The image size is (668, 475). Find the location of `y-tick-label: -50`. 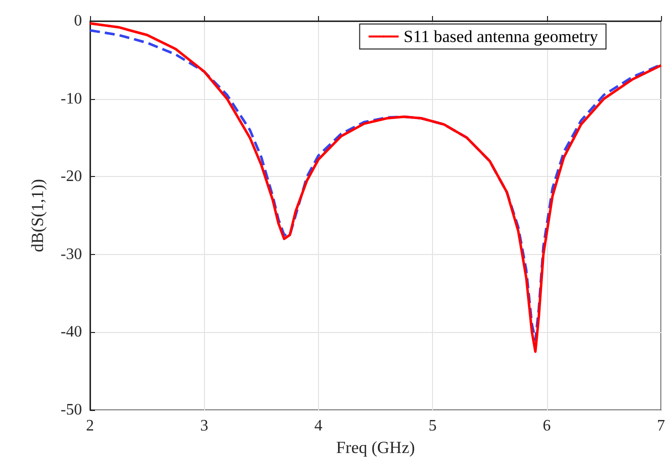

y-tick-label: -50 is located at coordinates (71, 410).